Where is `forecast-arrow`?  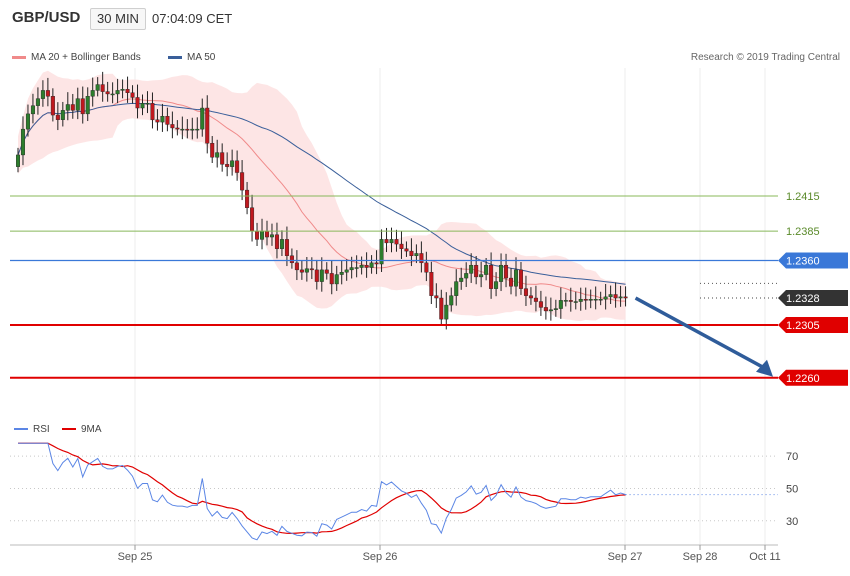 forecast-arrow is located at coordinates (703, 336).